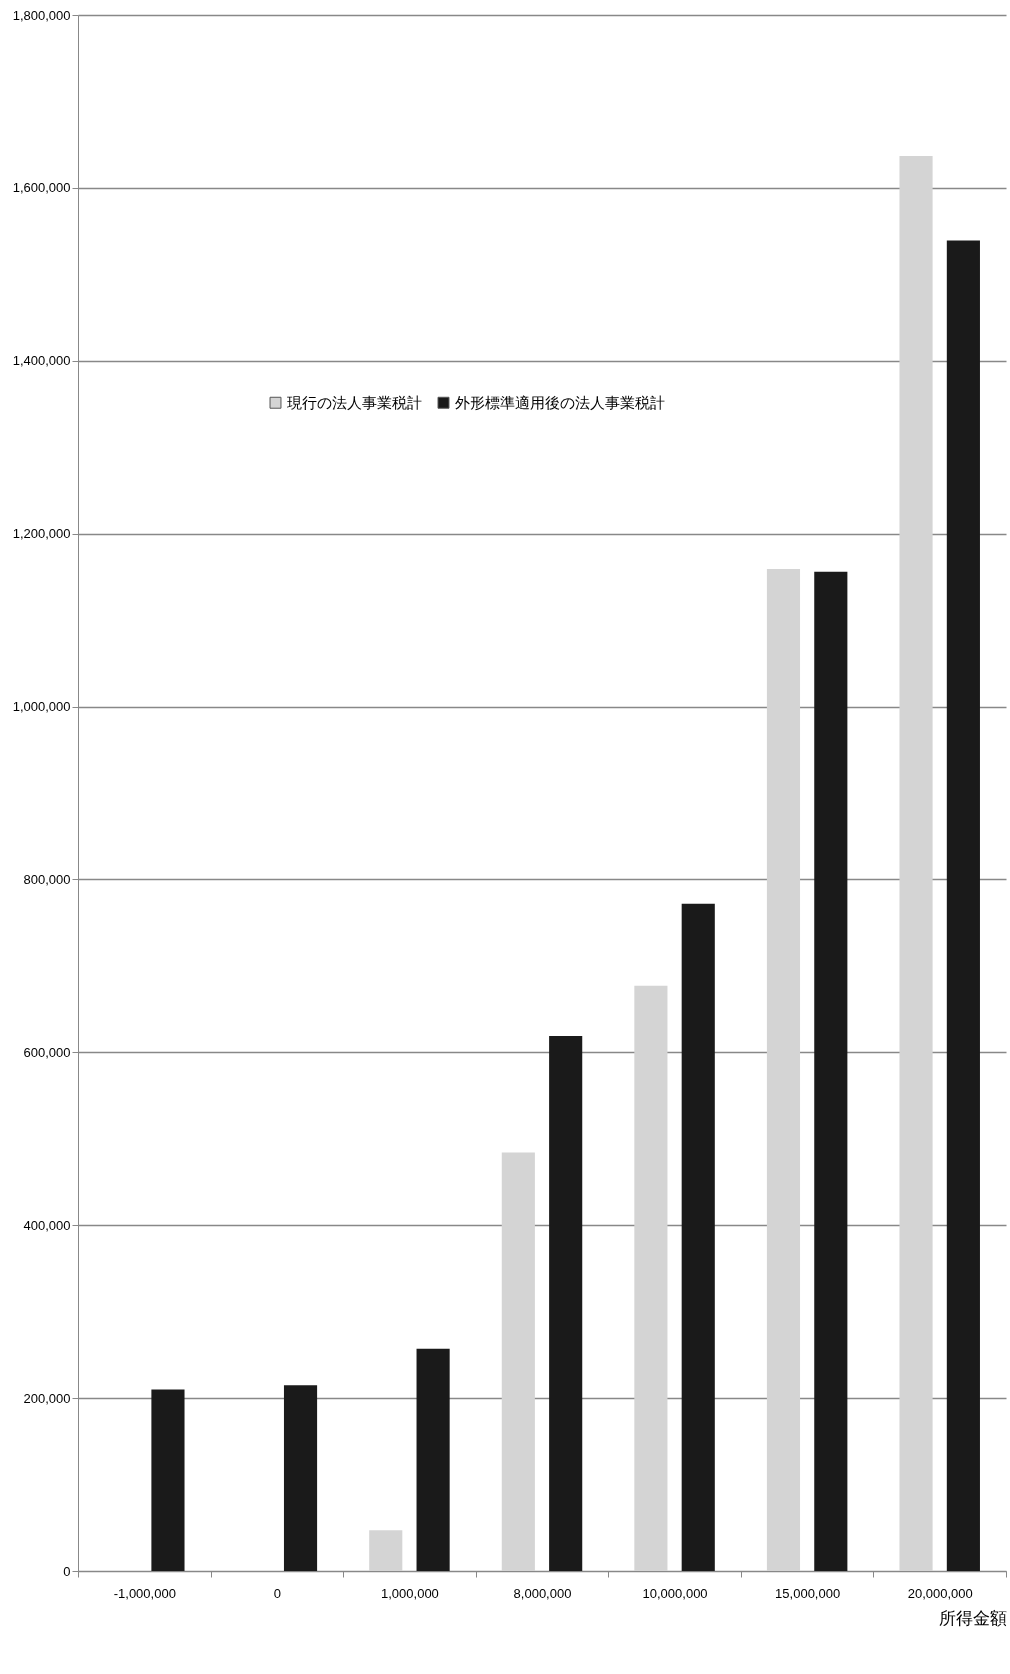  What do you see at coordinates (144, 1593) in the screenshot?
I see `x-tick-label: -1,000,000` at bounding box center [144, 1593].